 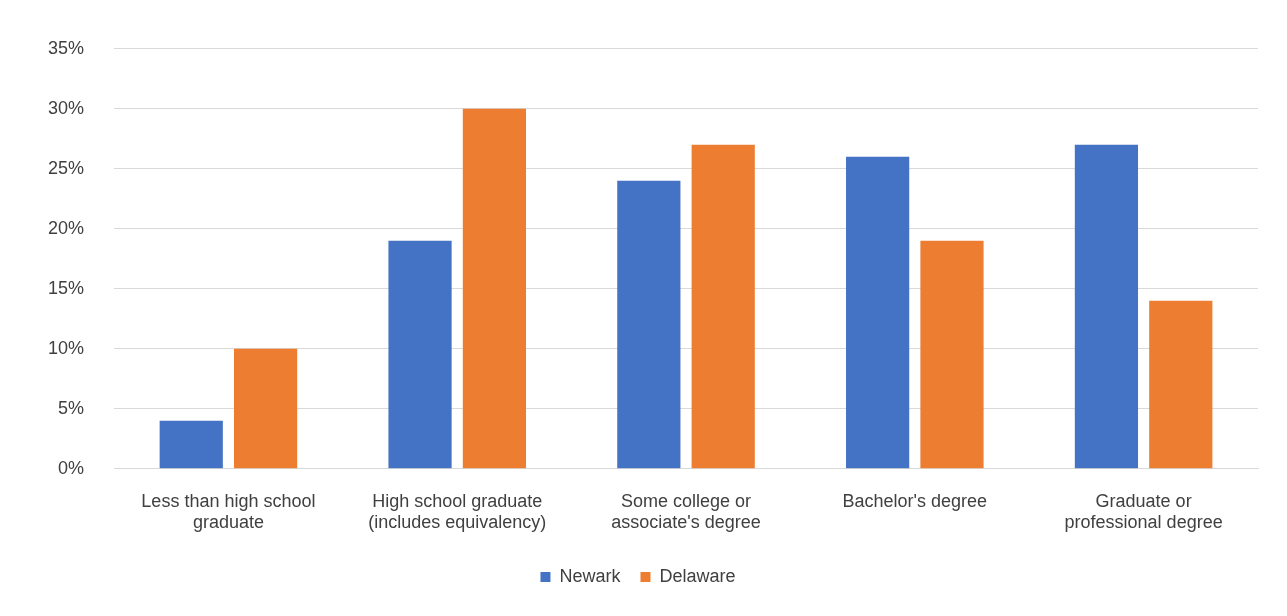 What do you see at coordinates (457, 511) in the screenshot?
I see `x-tick-label: High school graduate (includes equivalency)` at bounding box center [457, 511].